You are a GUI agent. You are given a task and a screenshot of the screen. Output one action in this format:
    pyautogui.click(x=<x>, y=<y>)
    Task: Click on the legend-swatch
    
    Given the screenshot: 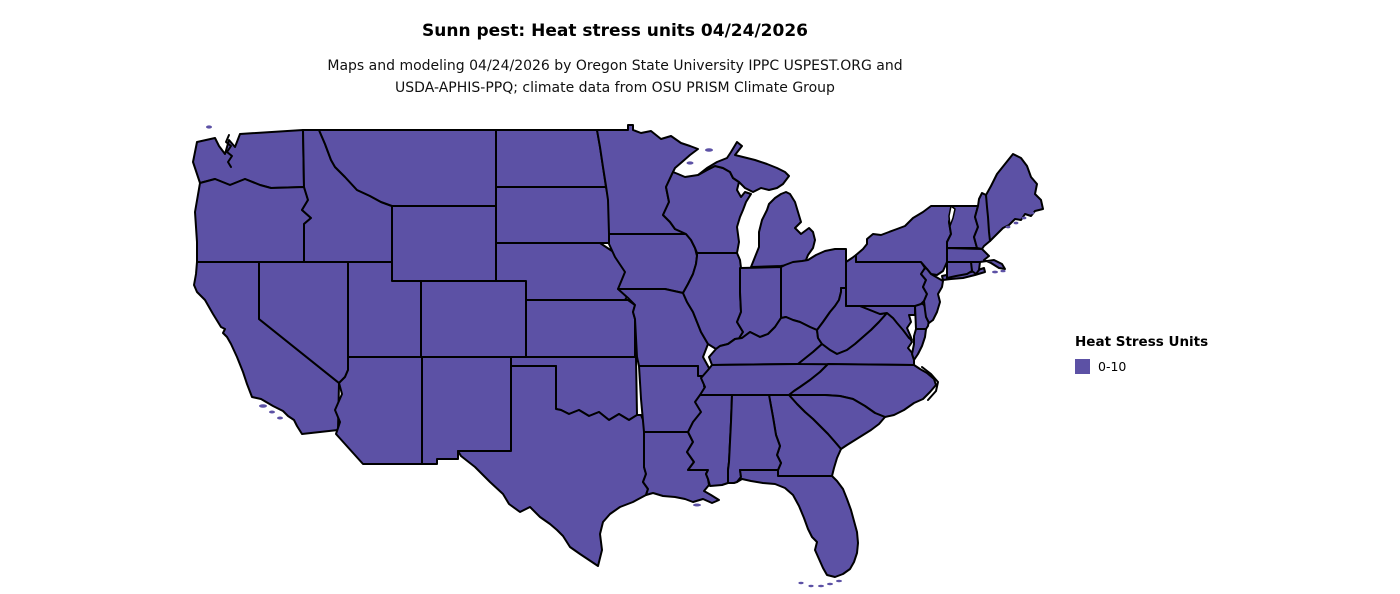 What is the action you would take?
    pyautogui.click(x=1082, y=366)
    